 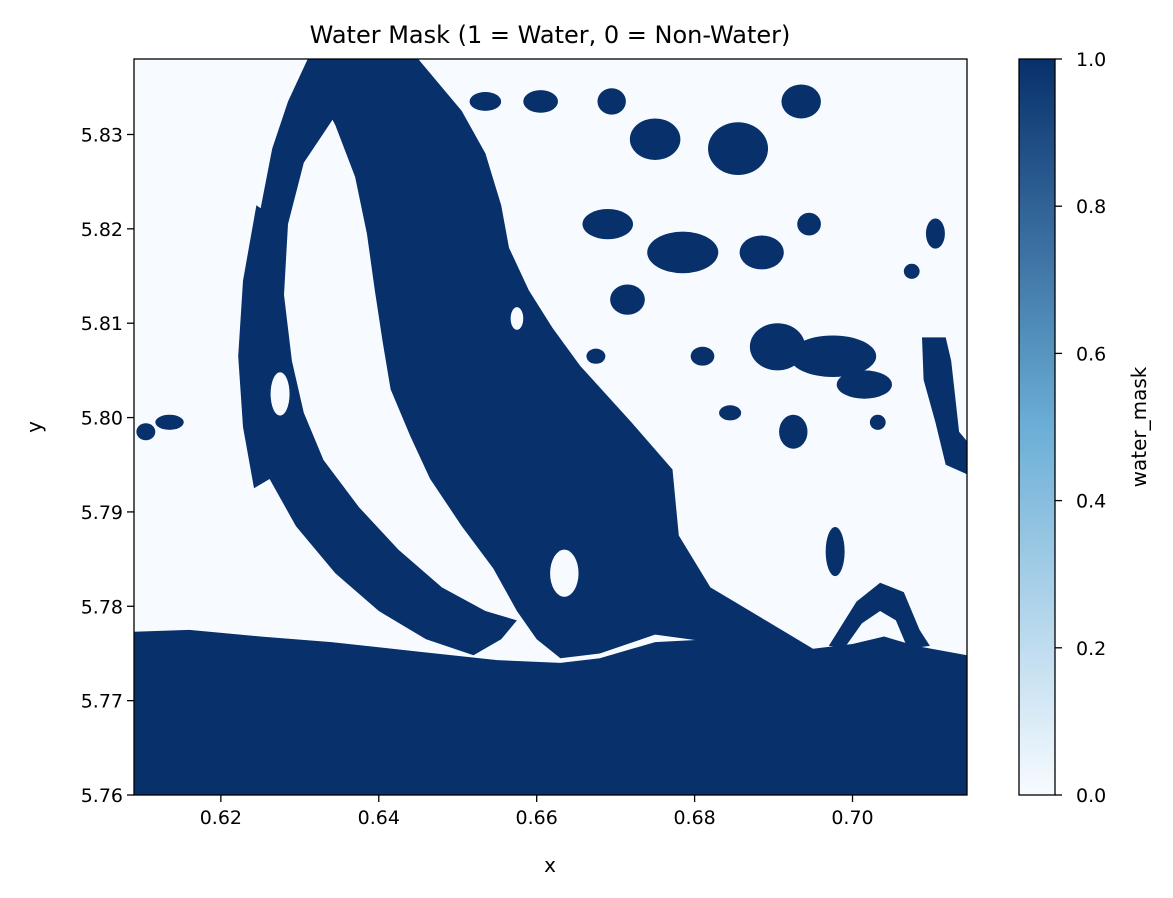 I want to click on water-region-sea, so click(x=550, y=712).